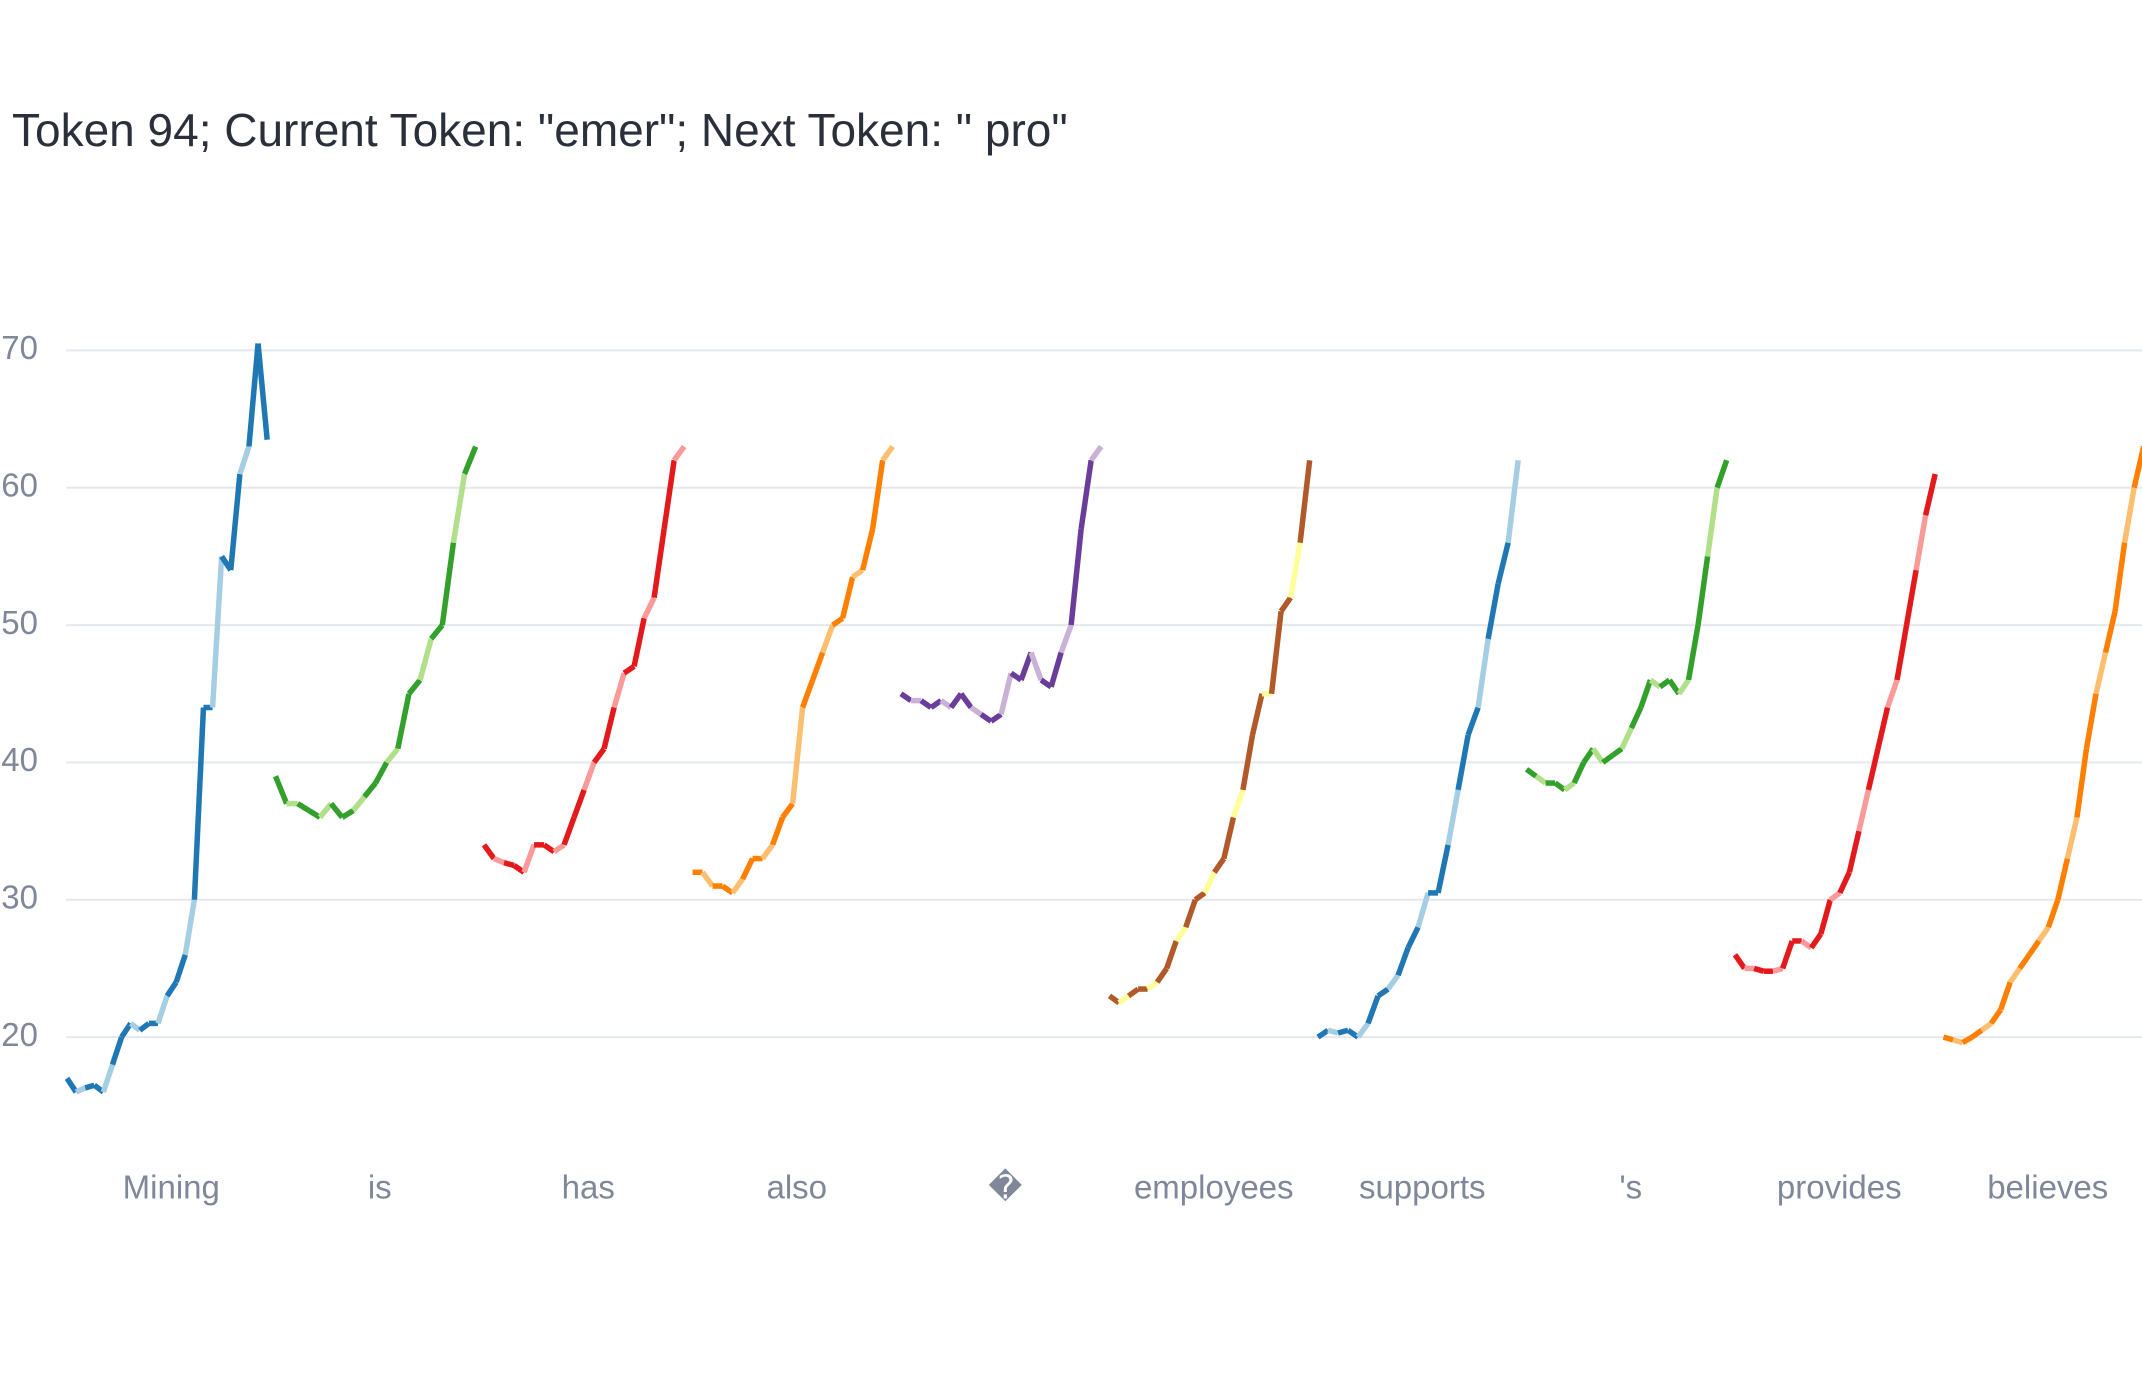 The image size is (2142, 1380). Describe the element at coordinates (19, 759) in the screenshot. I see `y-tick-label: 40` at that location.